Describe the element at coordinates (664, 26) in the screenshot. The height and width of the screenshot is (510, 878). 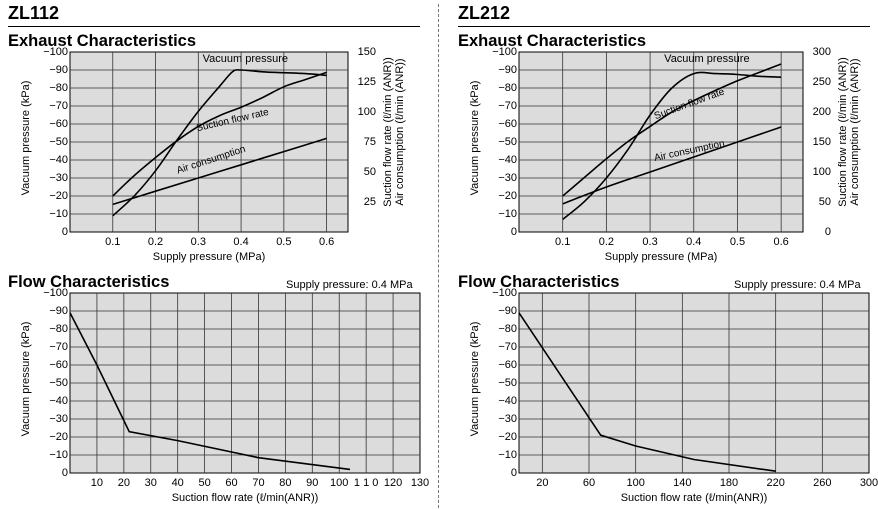
I see `zl212-title-rule` at that location.